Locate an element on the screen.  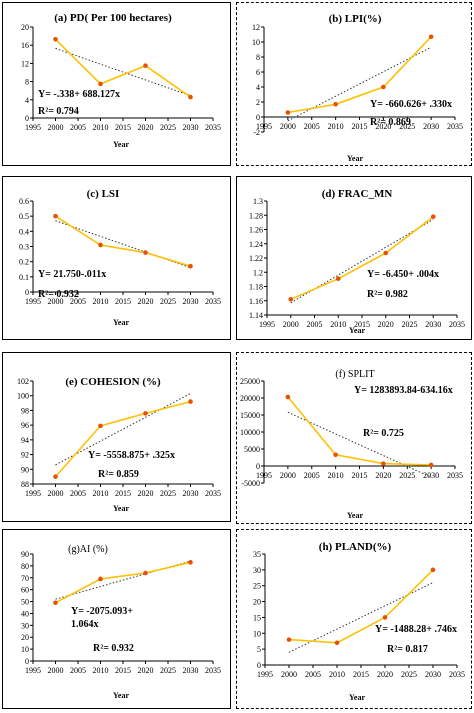
y-tick-label: 1.3 is located at coordinates (258, 201).